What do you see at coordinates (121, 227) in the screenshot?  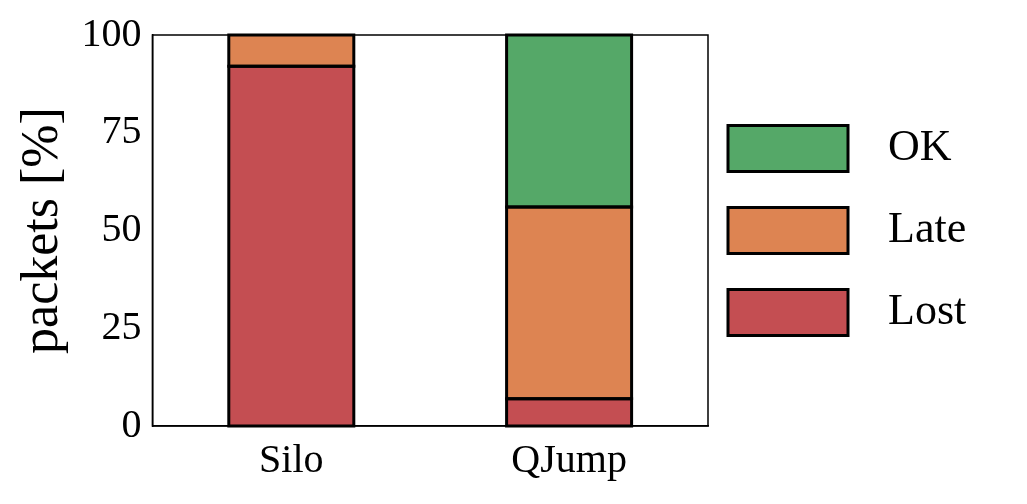 I see `y-tick-label: 50` at bounding box center [121, 227].